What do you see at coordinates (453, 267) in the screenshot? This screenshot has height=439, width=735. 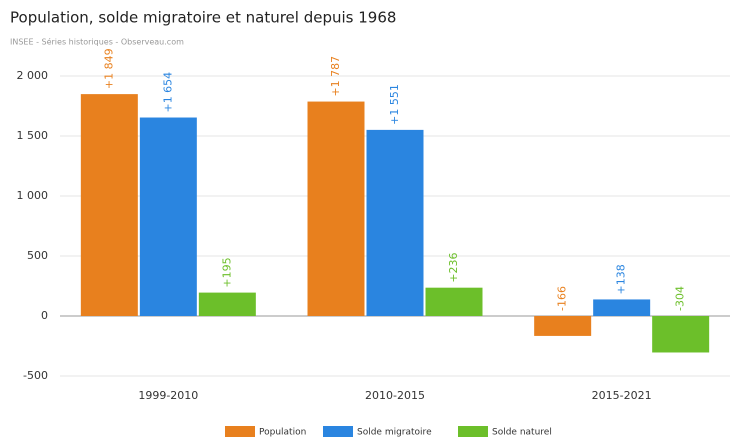 I see `value-label: +236` at bounding box center [453, 267].